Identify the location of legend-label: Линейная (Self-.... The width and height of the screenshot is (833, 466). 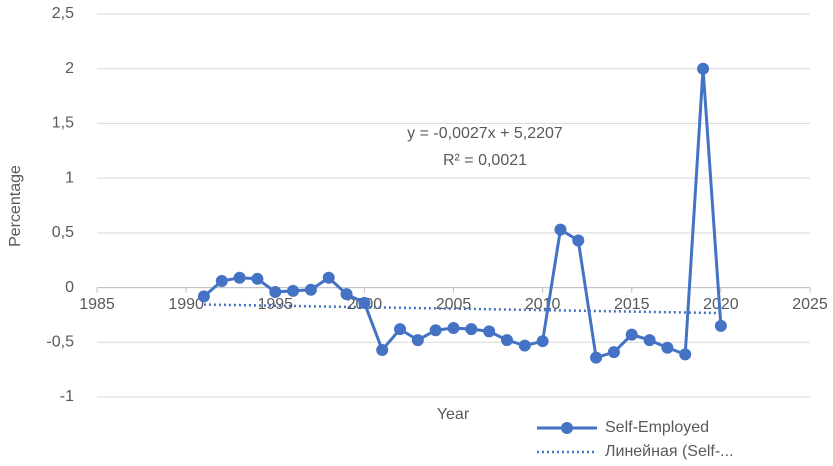
(669, 451).